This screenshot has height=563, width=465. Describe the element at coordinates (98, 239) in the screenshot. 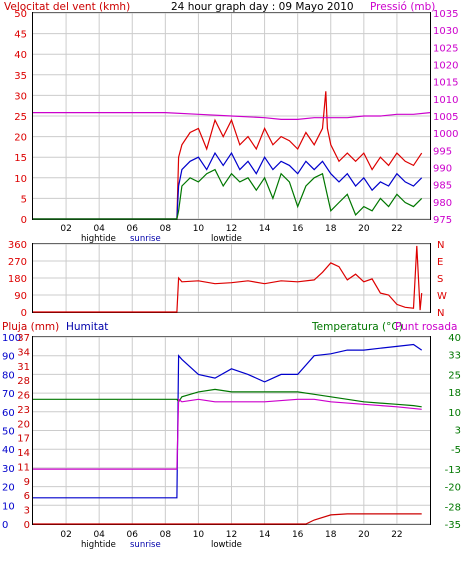

I see `hightide-marker-top: hightide` at that location.